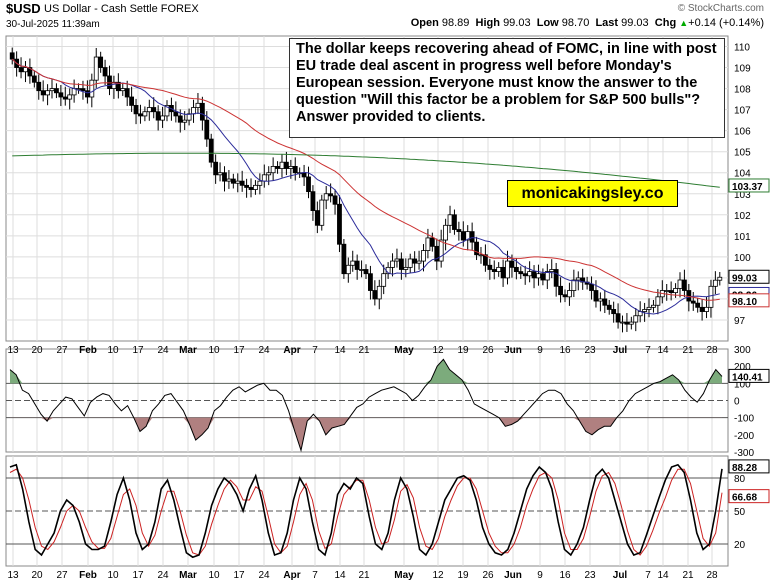 This screenshot has width=772, height=586. What do you see at coordinates (665, 23) in the screenshot?
I see `chg-label: Chg` at bounding box center [665, 23].